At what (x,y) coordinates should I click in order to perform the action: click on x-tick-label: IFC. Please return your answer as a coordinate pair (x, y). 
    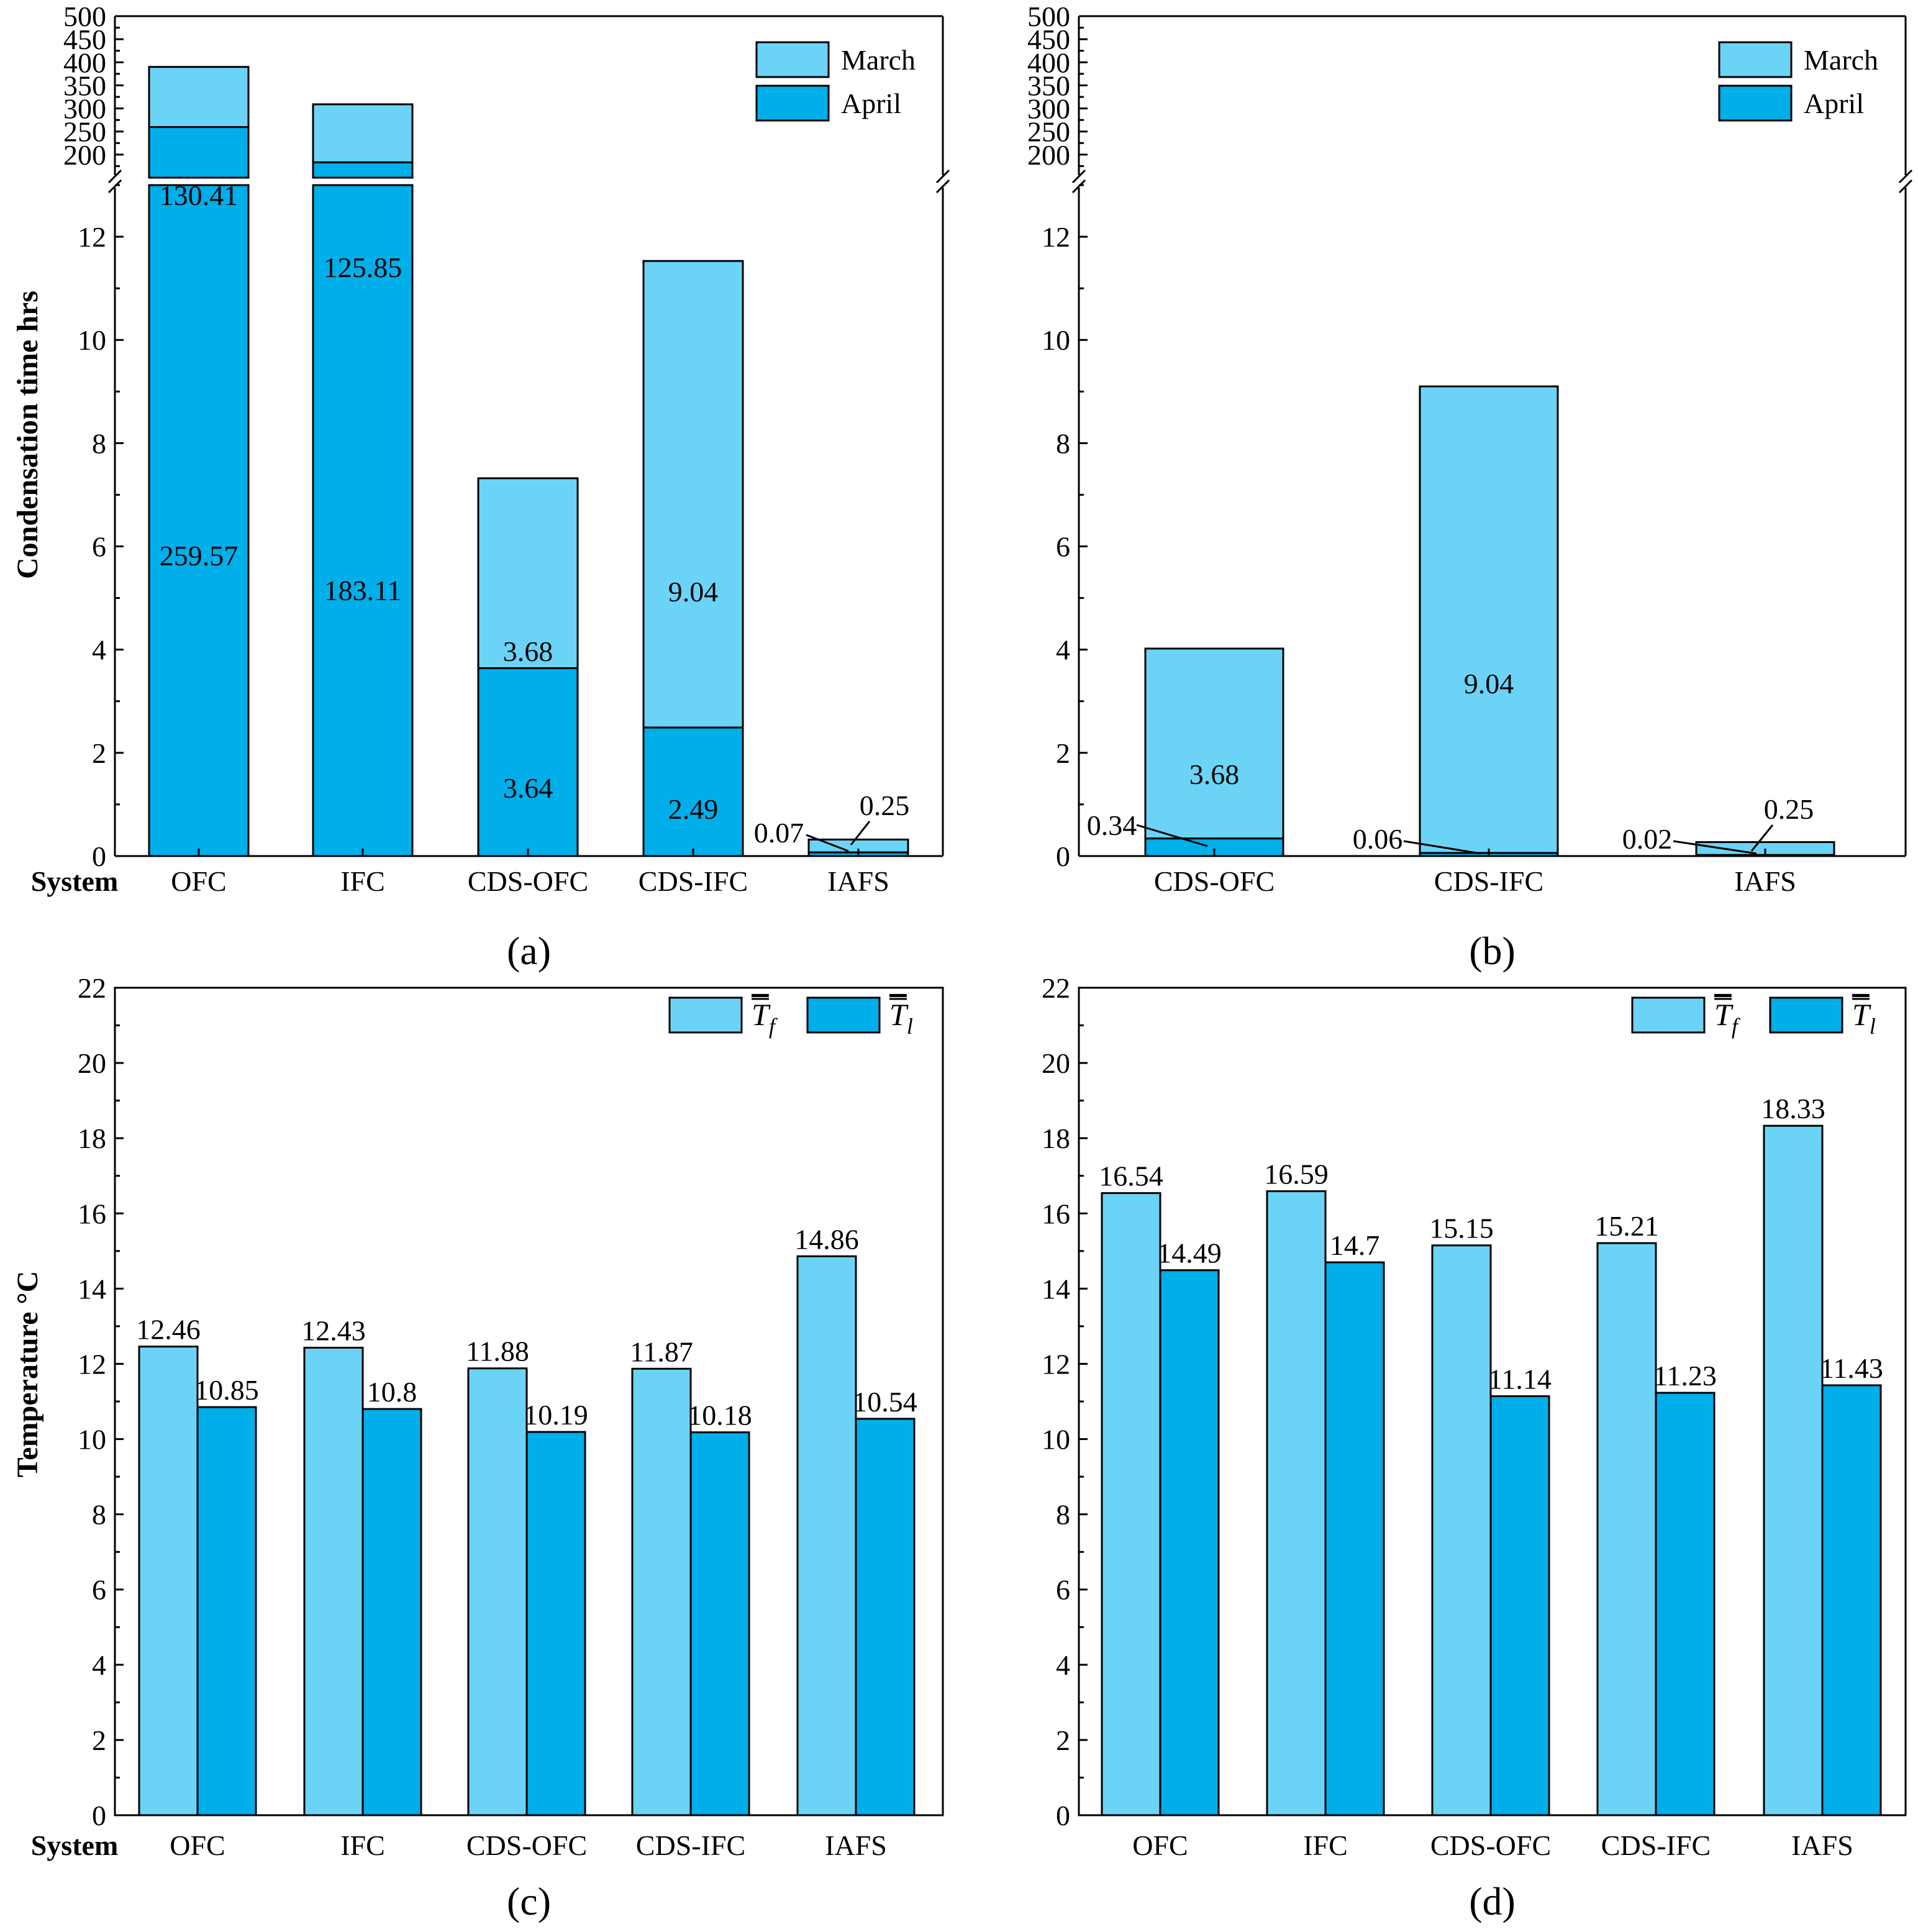
    Looking at the image, I should click on (362, 1845).